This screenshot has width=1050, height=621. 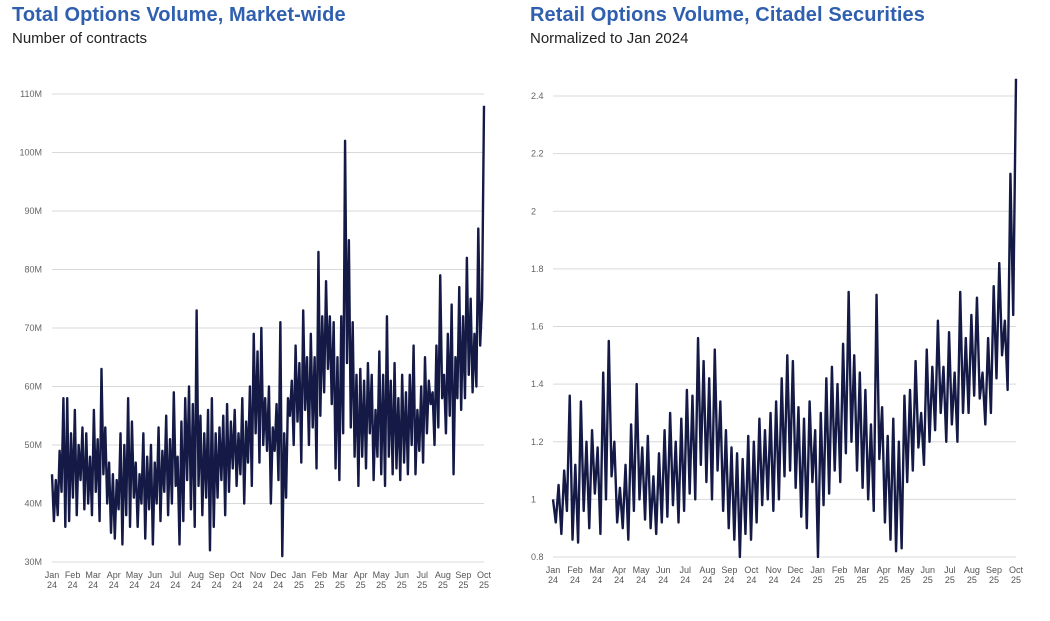 What do you see at coordinates (537, 269) in the screenshot?
I see `y-tick-label: 1.8` at bounding box center [537, 269].